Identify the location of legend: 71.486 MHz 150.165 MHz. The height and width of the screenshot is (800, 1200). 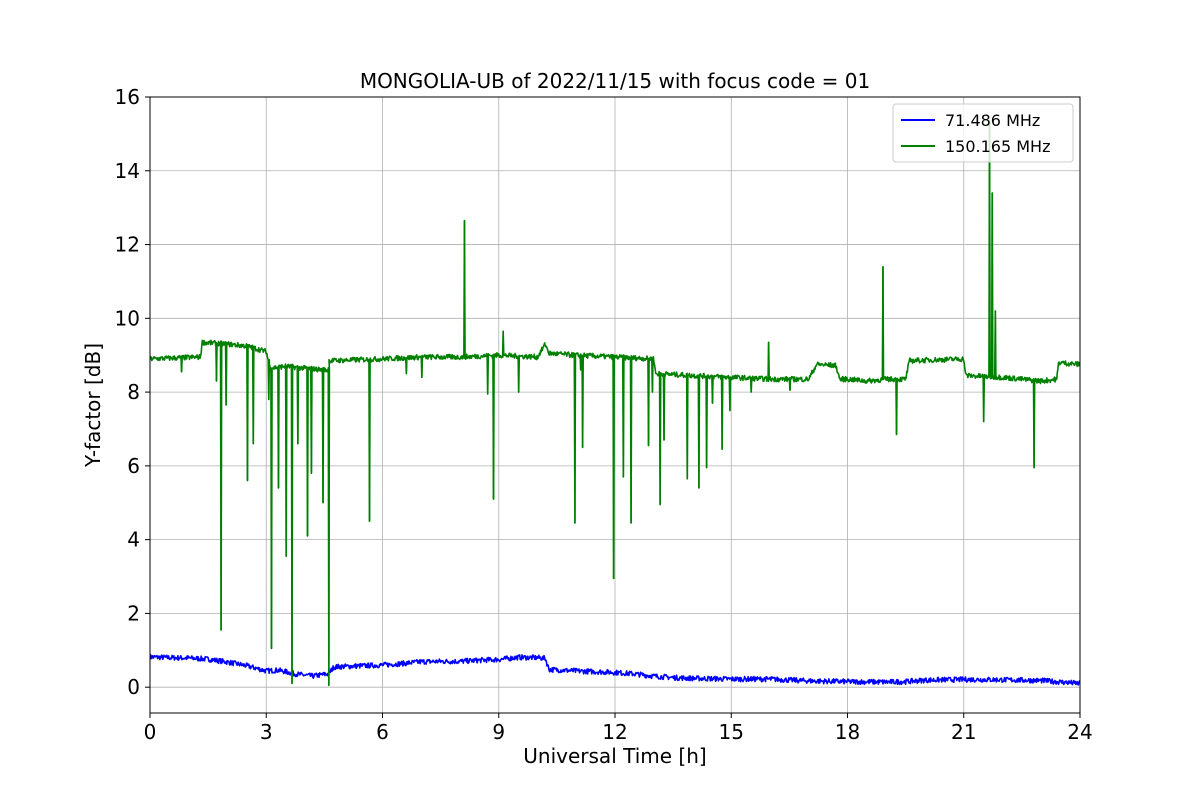
(983, 133).